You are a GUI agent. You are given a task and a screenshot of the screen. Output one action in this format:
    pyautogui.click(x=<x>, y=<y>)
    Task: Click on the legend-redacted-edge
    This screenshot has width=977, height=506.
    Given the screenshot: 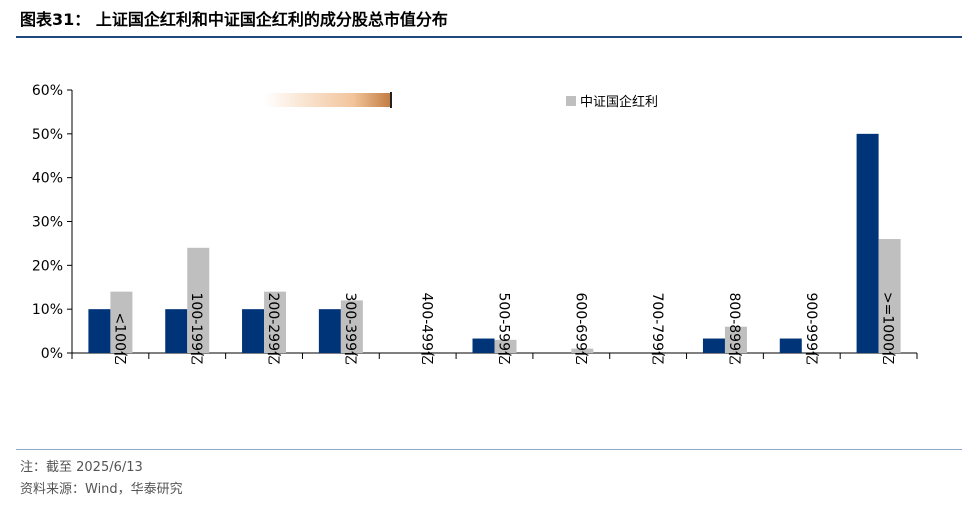 What is the action you would take?
    pyautogui.click(x=391, y=100)
    